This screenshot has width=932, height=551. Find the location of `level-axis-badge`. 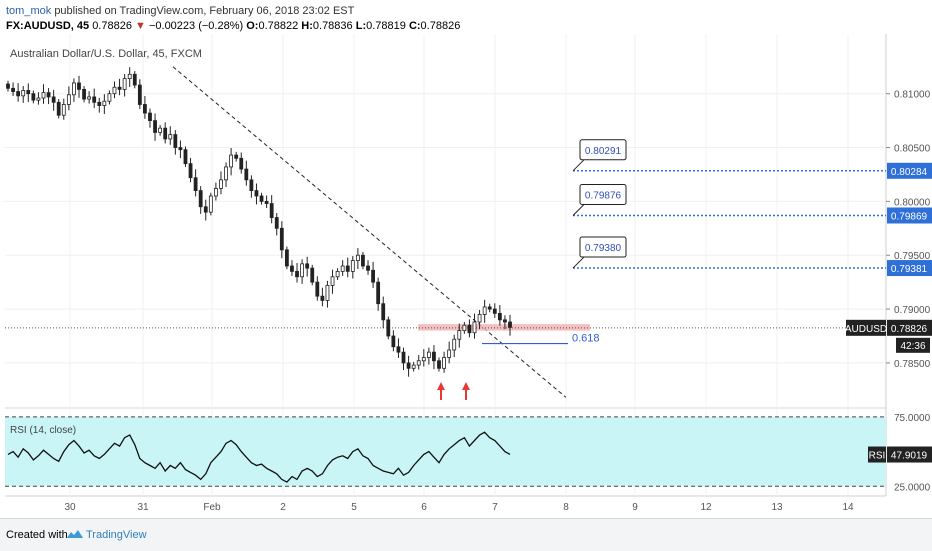

level-axis-badge is located at coordinates (909, 170).